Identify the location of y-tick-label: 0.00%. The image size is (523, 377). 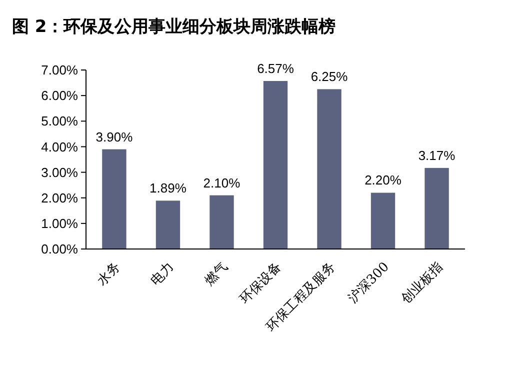
(59, 249).